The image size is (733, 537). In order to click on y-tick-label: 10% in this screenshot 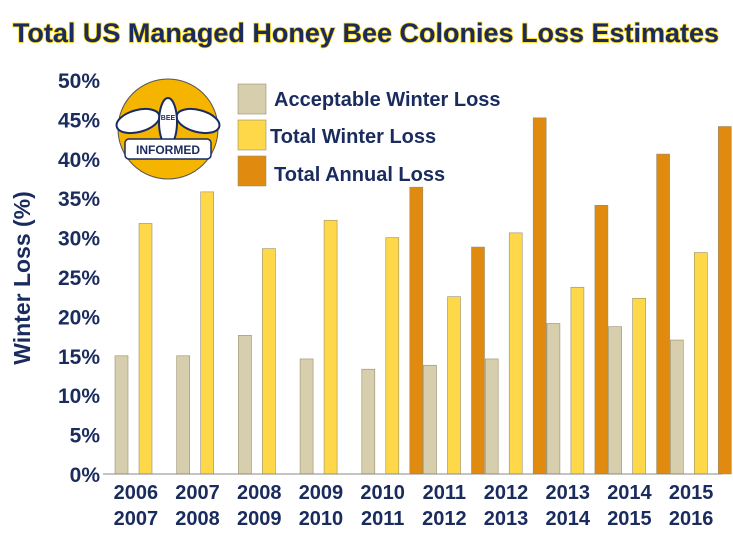, I will do `click(79, 396)`.